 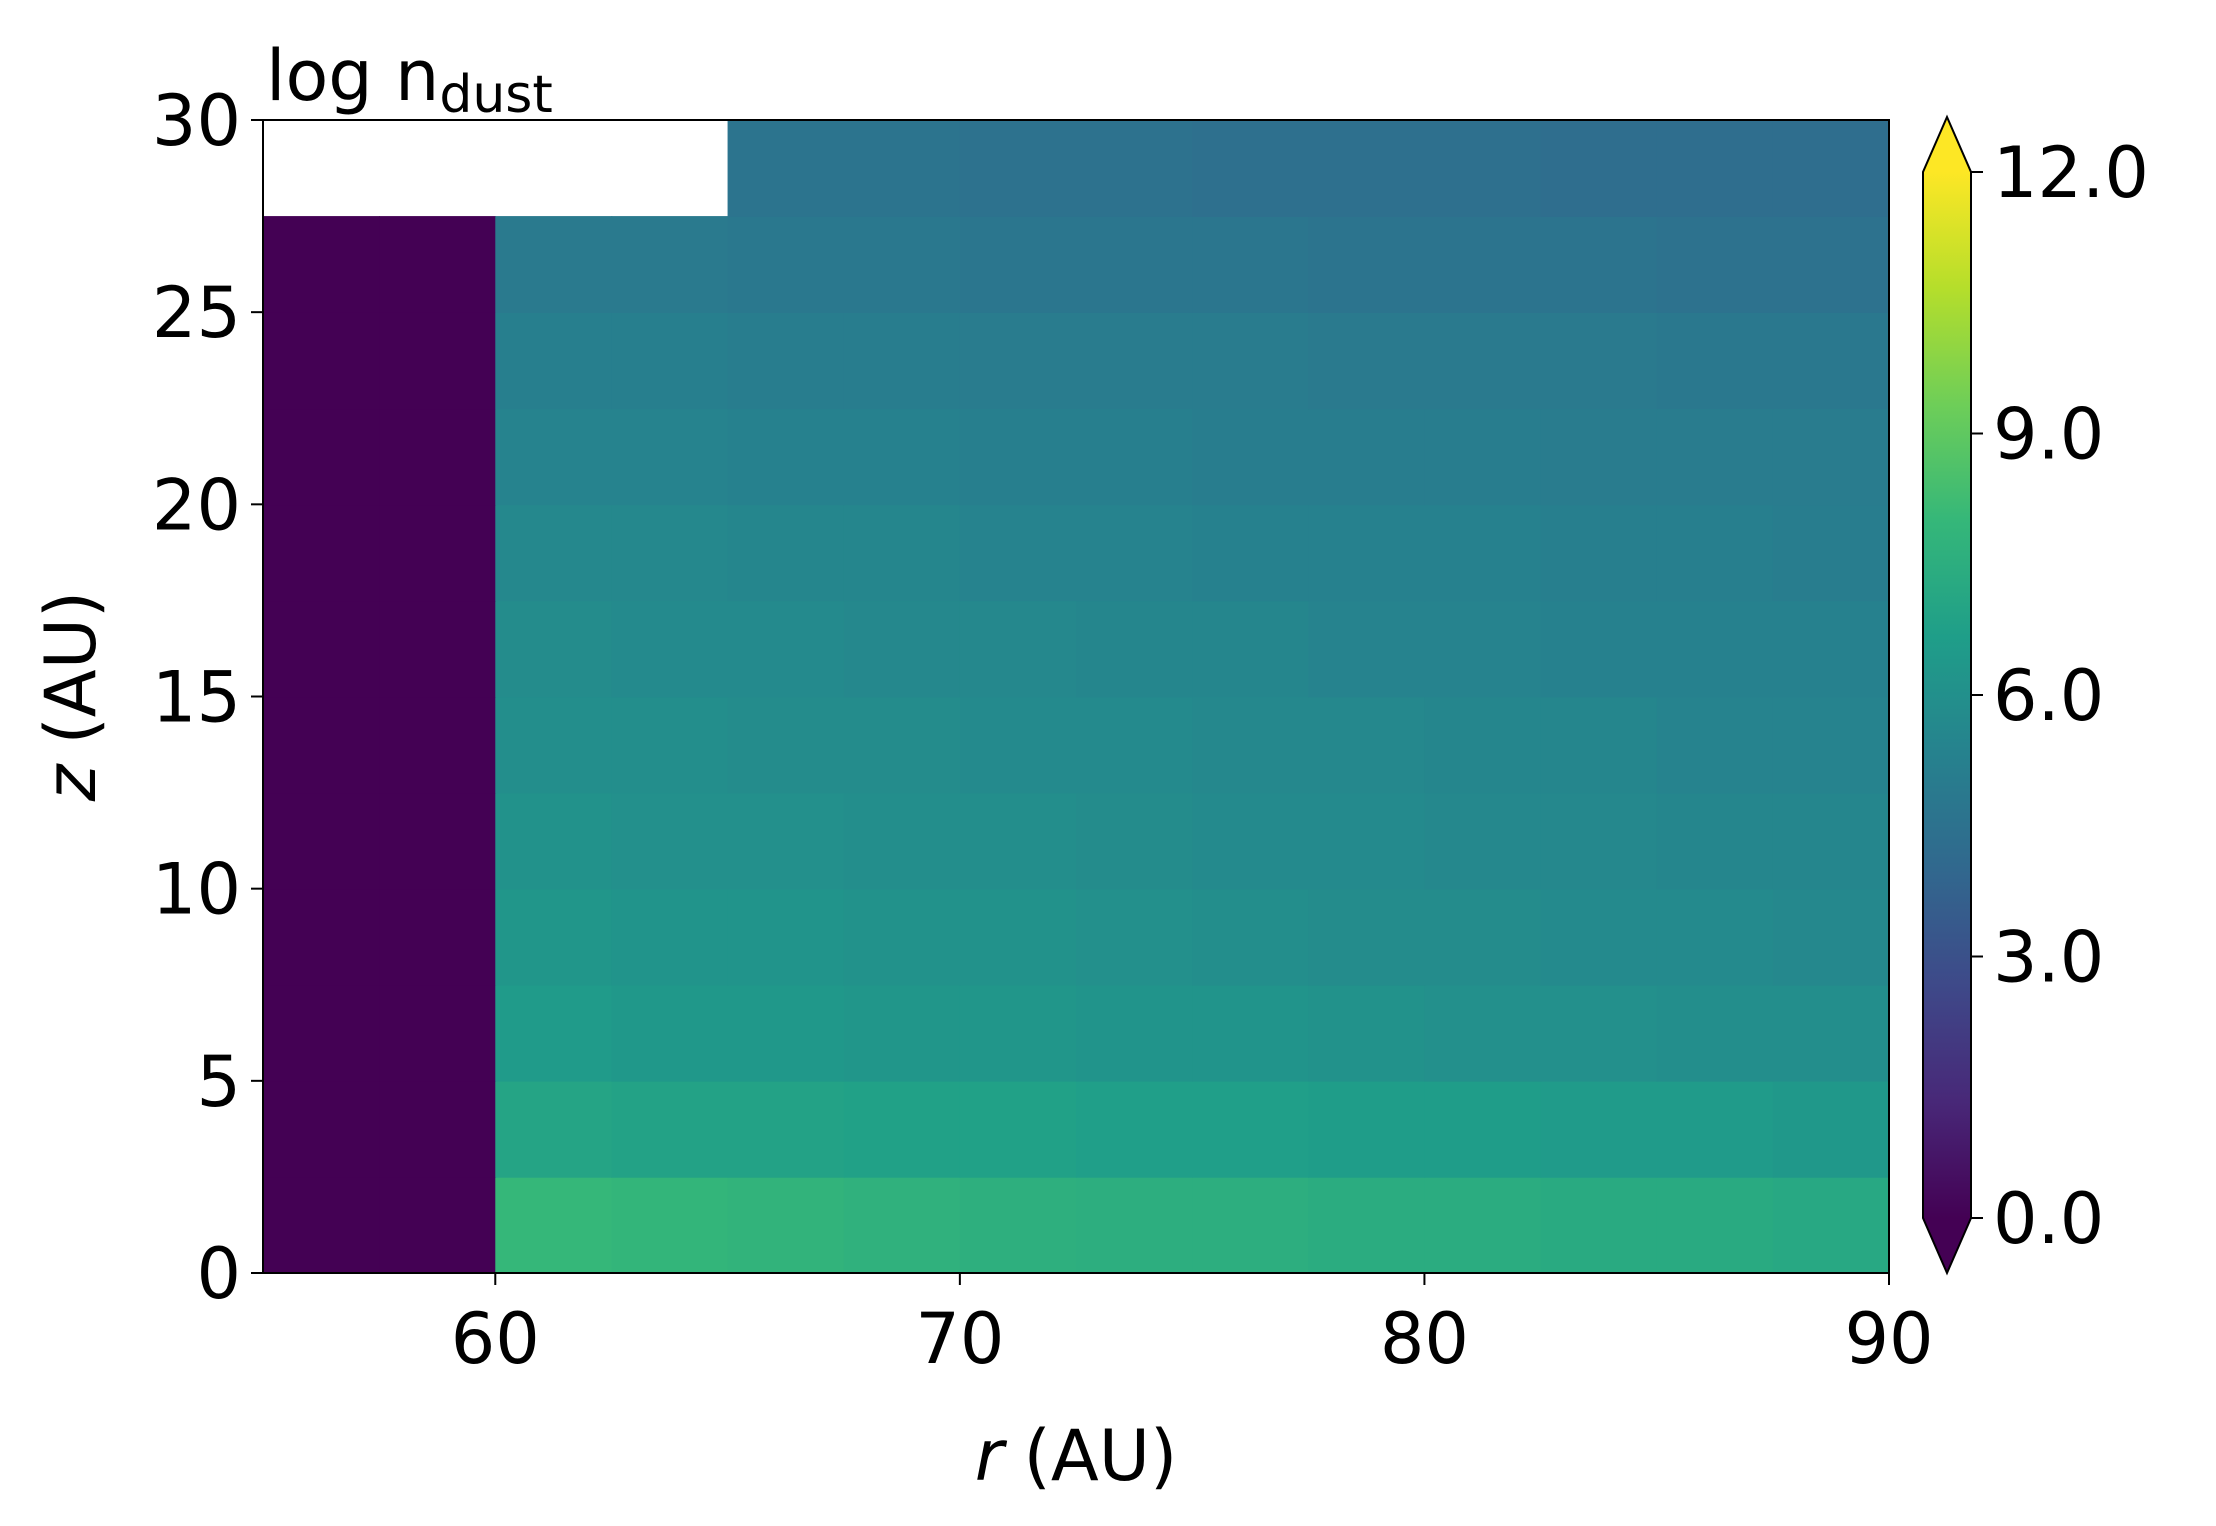 What do you see at coordinates (218, 1274) in the screenshot?
I see `y-tick-label: 0` at bounding box center [218, 1274].